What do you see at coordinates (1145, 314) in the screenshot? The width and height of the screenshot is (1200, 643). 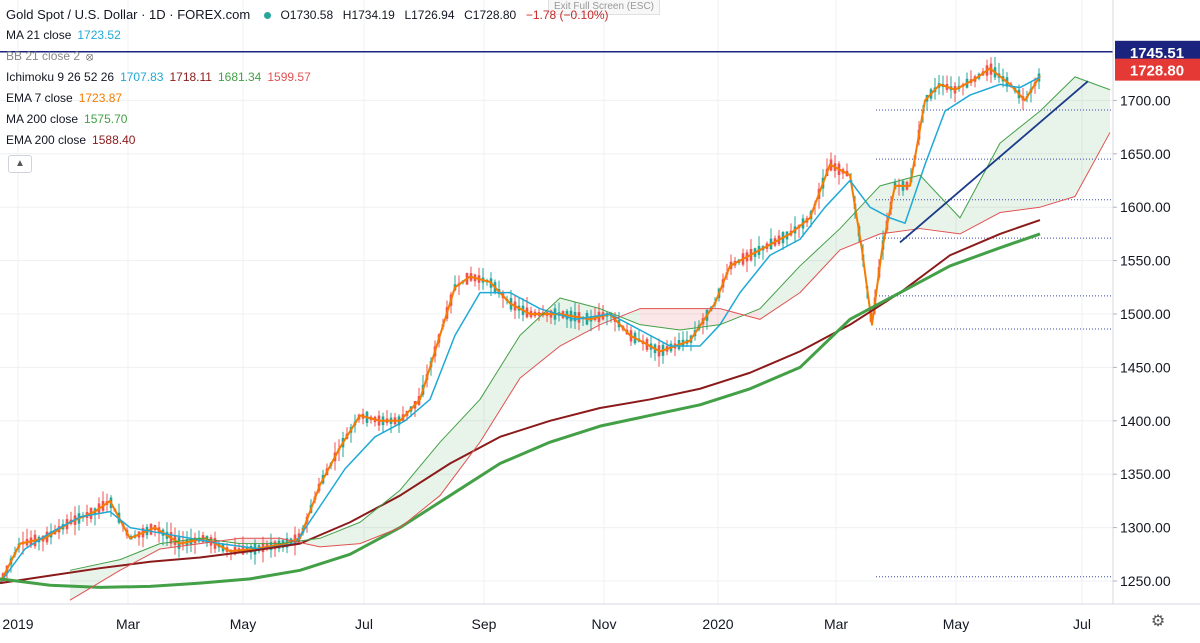 I see `y-tick-label: 1500.00` at bounding box center [1145, 314].